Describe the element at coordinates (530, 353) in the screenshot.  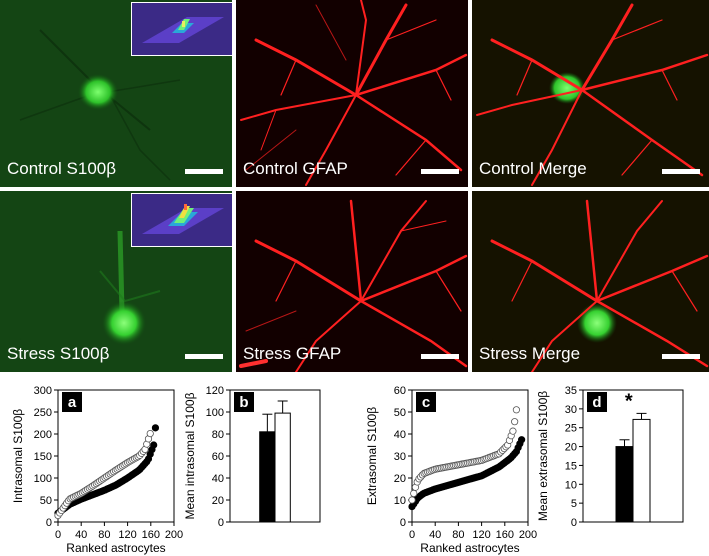
I see `panel-label: Stress Merge` at that location.